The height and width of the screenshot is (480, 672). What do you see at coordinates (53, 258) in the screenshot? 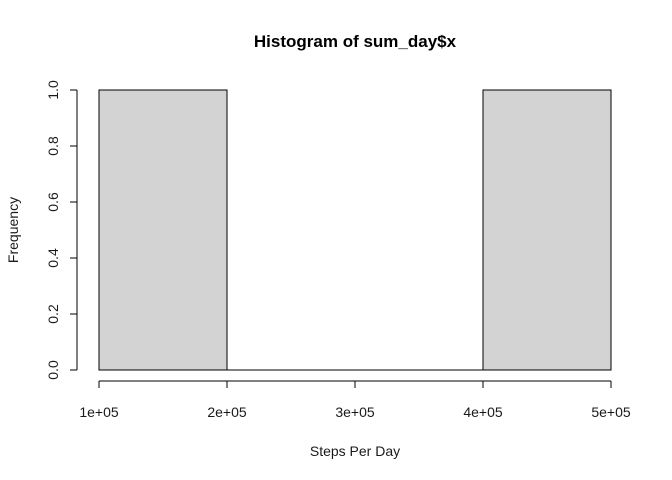
I see `y-tick-label: 0.4` at bounding box center [53, 258].